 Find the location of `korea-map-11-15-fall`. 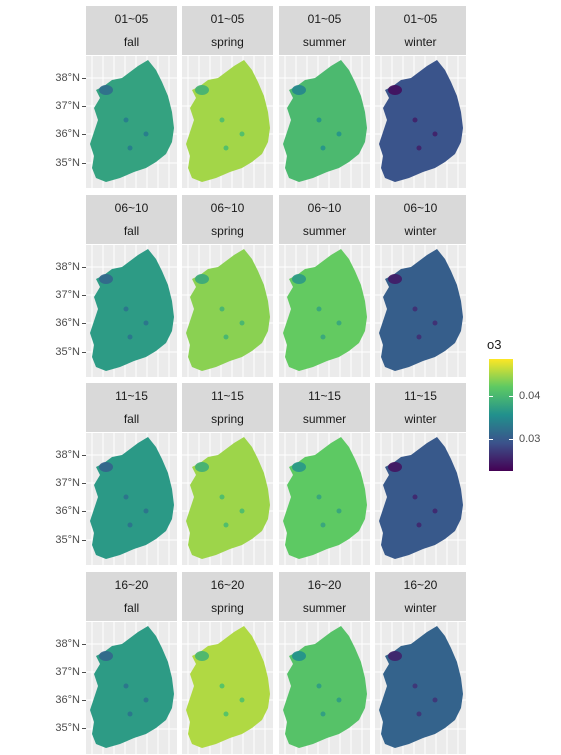

korea-map-11-15-fall is located at coordinates (131, 499).